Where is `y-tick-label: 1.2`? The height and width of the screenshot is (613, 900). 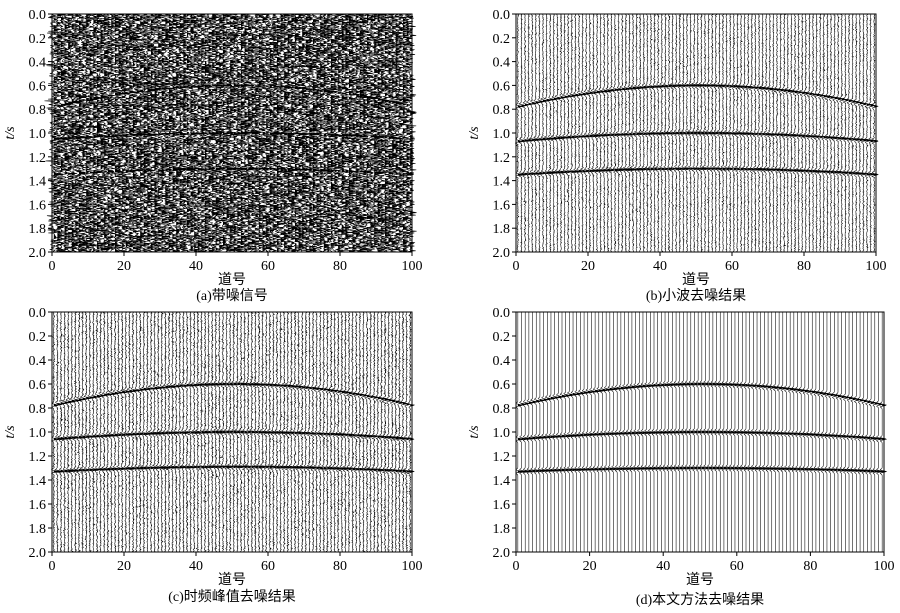 y-tick-label: 1.2 is located at coordinates (502, 457).